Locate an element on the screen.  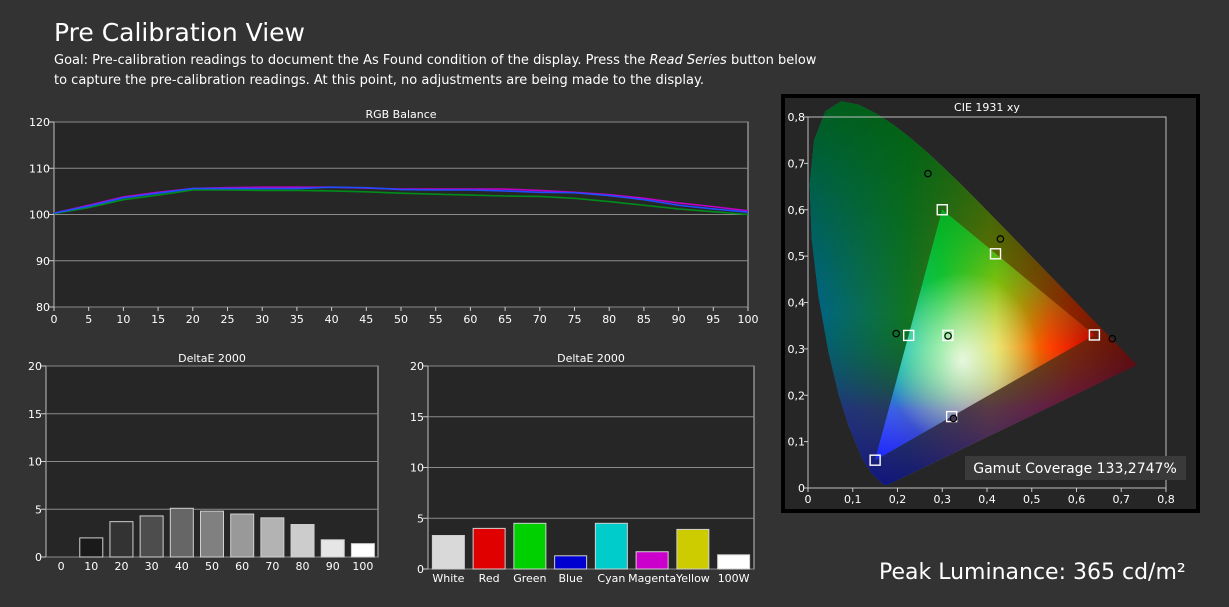
target-gamut-shade is located at coordinates (985, 335).